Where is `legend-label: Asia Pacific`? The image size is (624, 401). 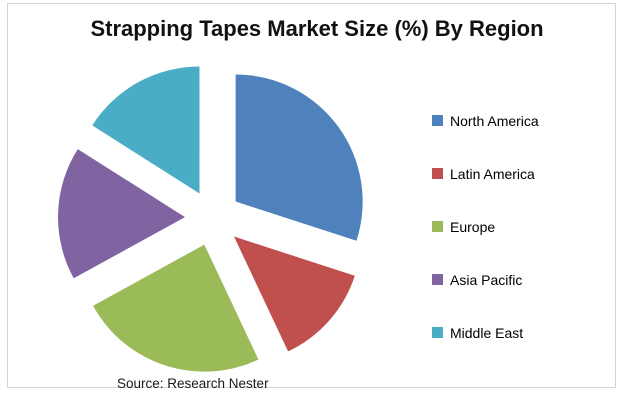 legend-label: Asia Pacific is located at coordinates (486, 279).